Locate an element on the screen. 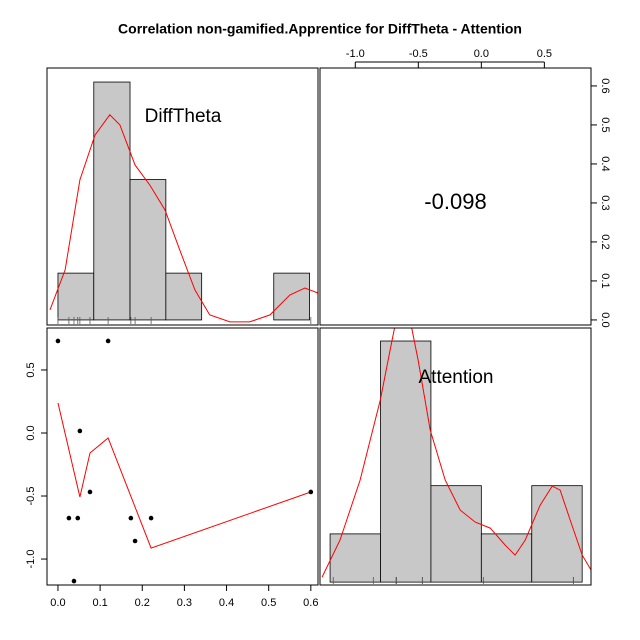  panel-label: Attention is located at coordinates (456, 377).